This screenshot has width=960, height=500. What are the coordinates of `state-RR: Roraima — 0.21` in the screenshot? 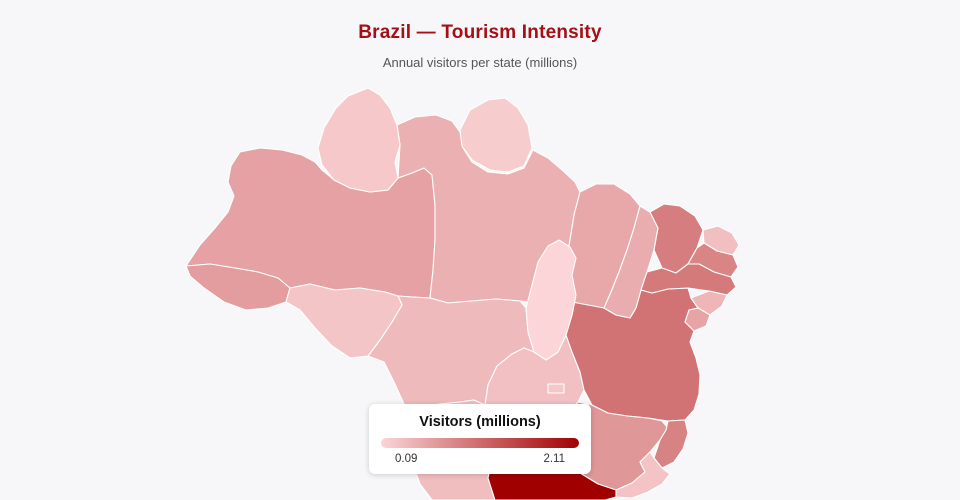 It's located at (359, 140).